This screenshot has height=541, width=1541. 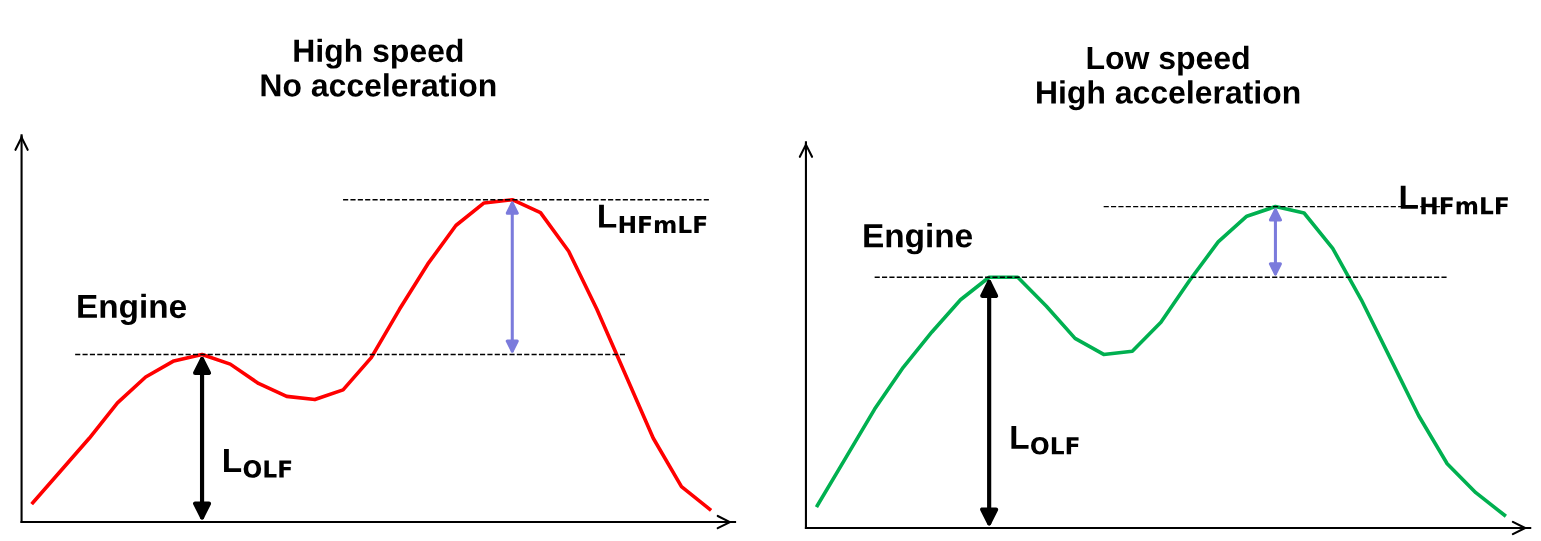 What do you see at coordinates (1168, 78) in the screenshot?
I see `chart-title: Low speed High acceleration` at bounding box center [1168, 78].